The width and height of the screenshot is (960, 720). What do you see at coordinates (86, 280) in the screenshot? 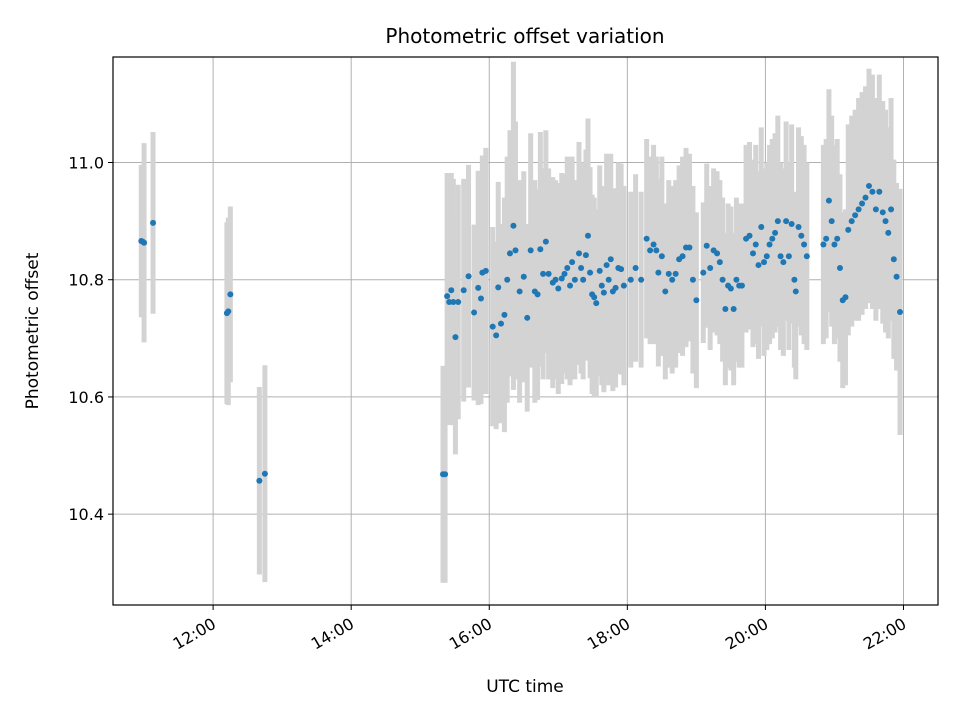
I see `y-tick-label: 10.8` at bounding box center [86, 280].